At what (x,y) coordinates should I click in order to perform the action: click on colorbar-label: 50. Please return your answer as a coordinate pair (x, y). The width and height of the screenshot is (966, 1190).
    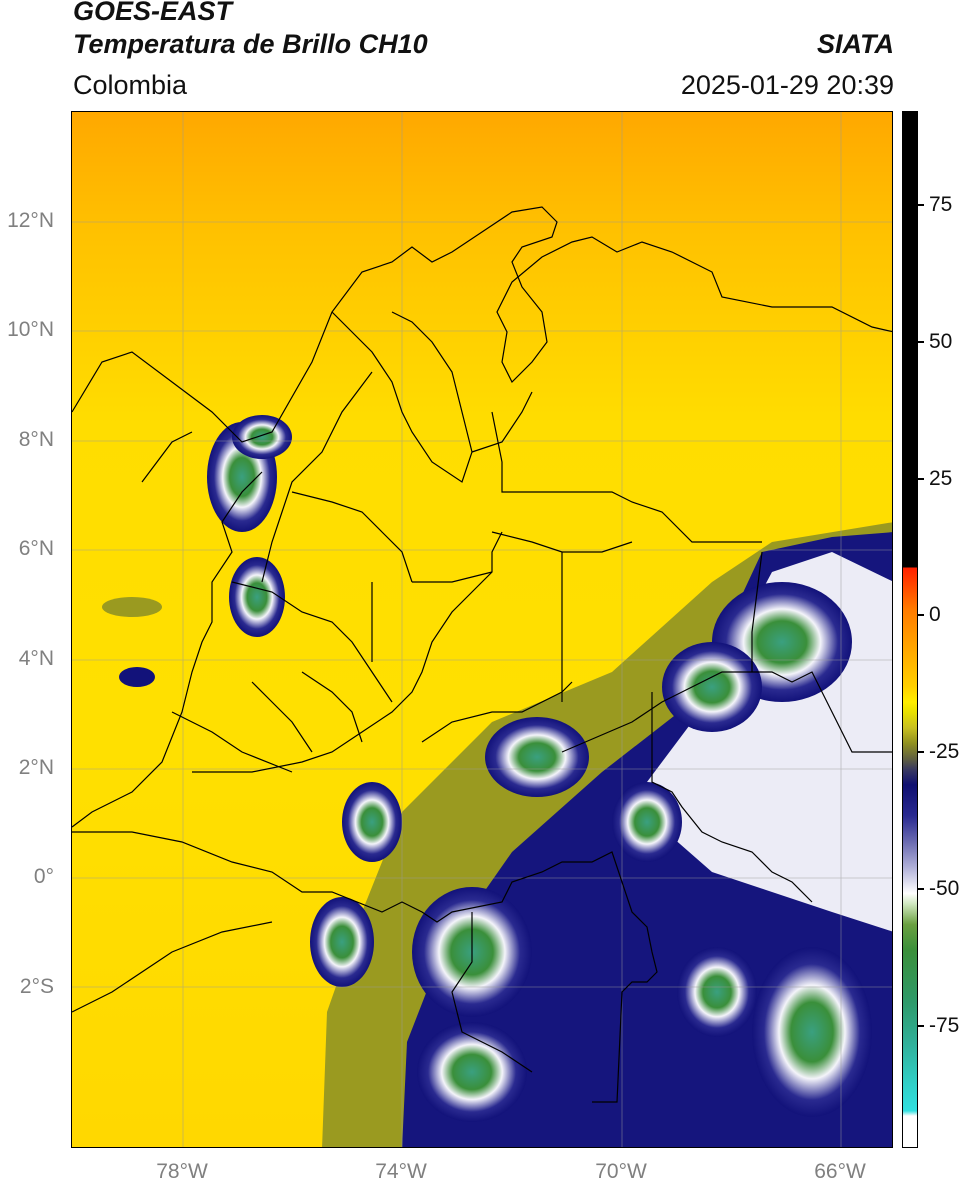
    Looking at the image, I should click on (941, 341).